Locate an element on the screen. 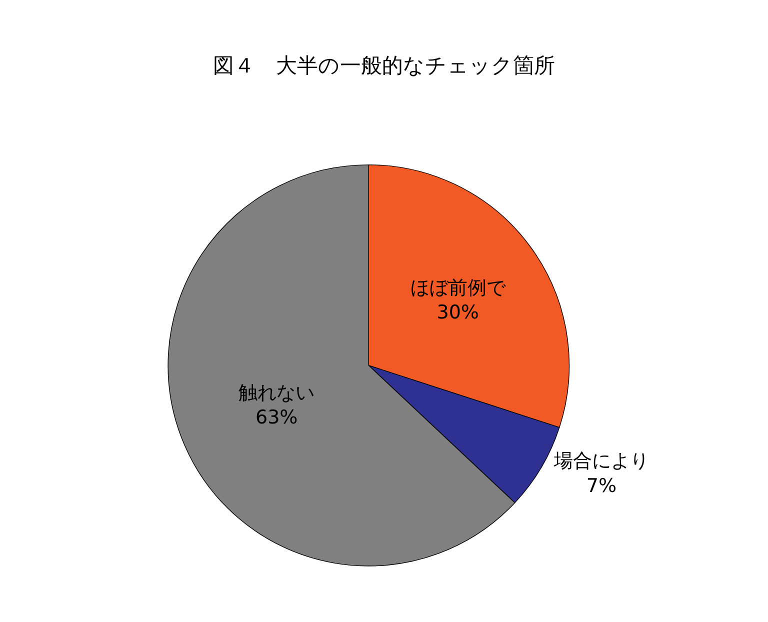  chart-title: 図４ 大半の一般的なチェック箇所 is located at coordinates (384, 66).